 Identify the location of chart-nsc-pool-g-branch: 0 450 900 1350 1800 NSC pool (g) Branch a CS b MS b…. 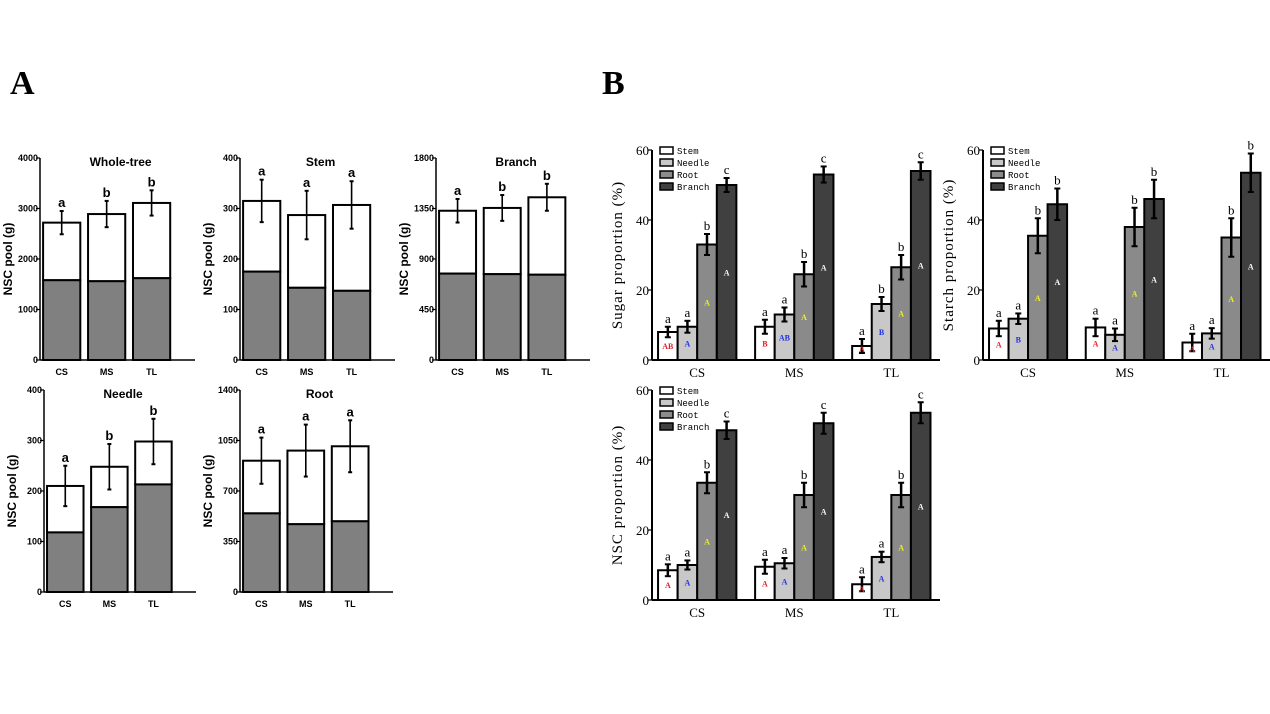
(493, 265).